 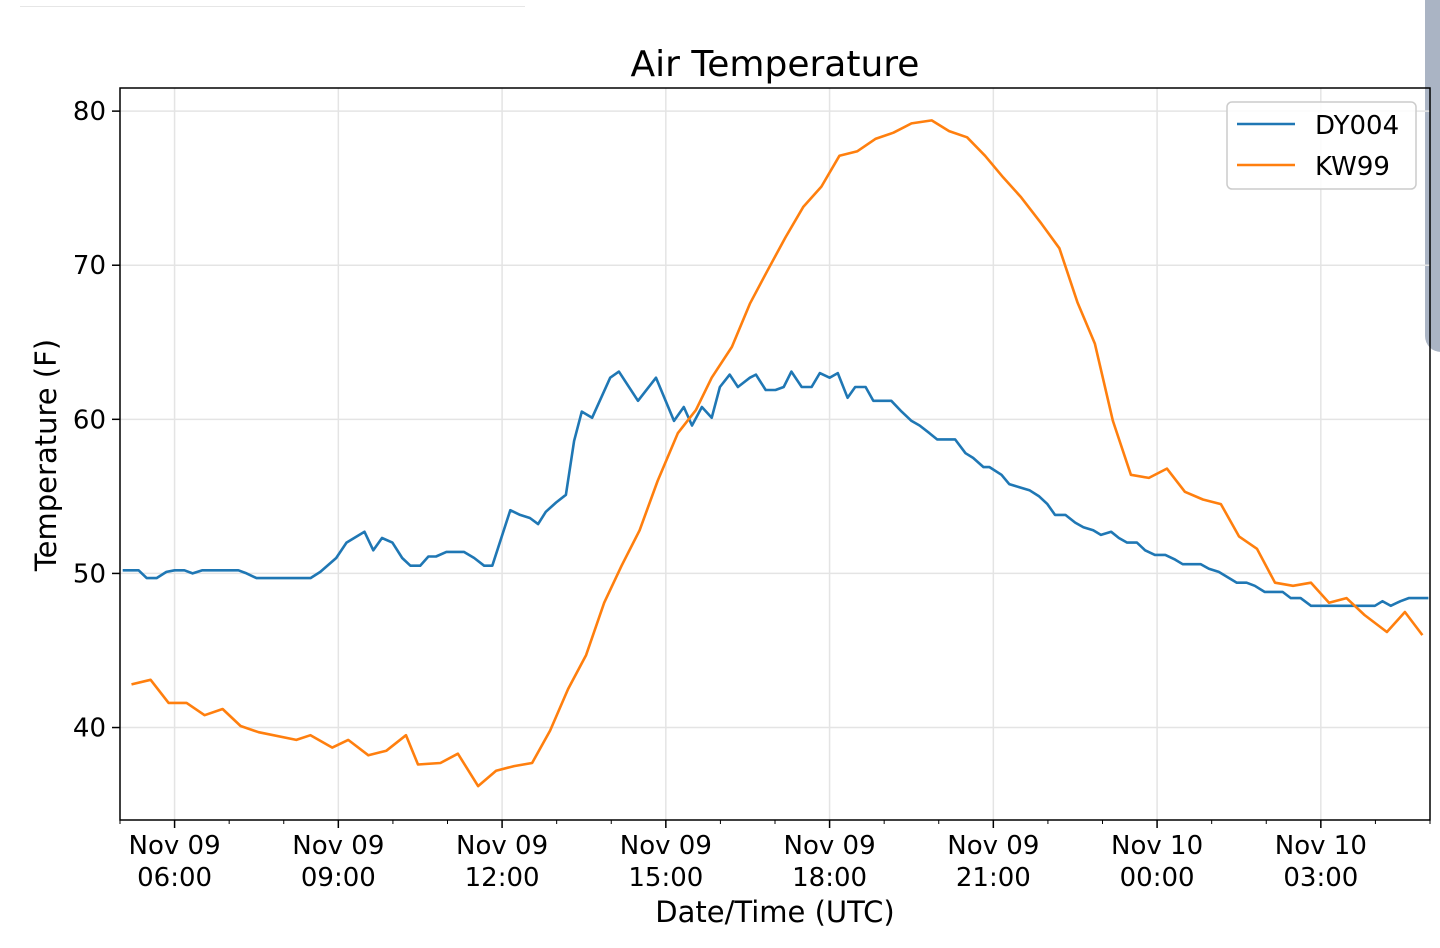 What do you see at coordinates (174, 878) in the screenshot?
I see `x-tick-label-time: 06:00` at bounding box center [174, 878].